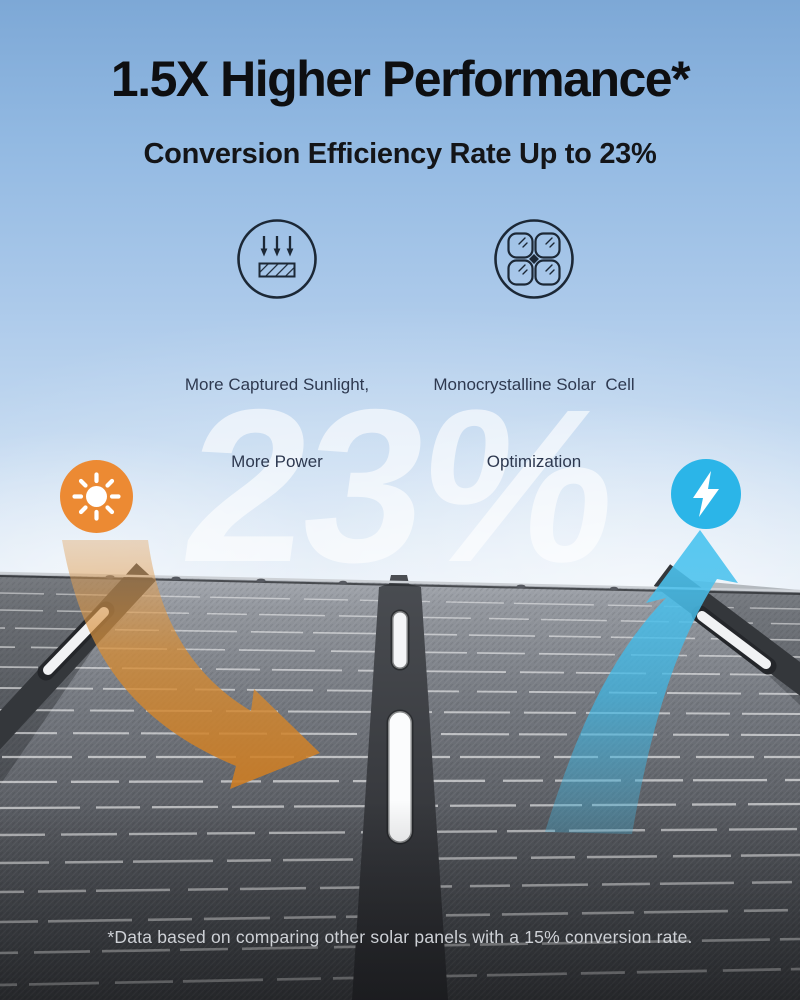 The image size is (800, 1000). I want to click on captured-sunlight-icon, so click(277, 260).